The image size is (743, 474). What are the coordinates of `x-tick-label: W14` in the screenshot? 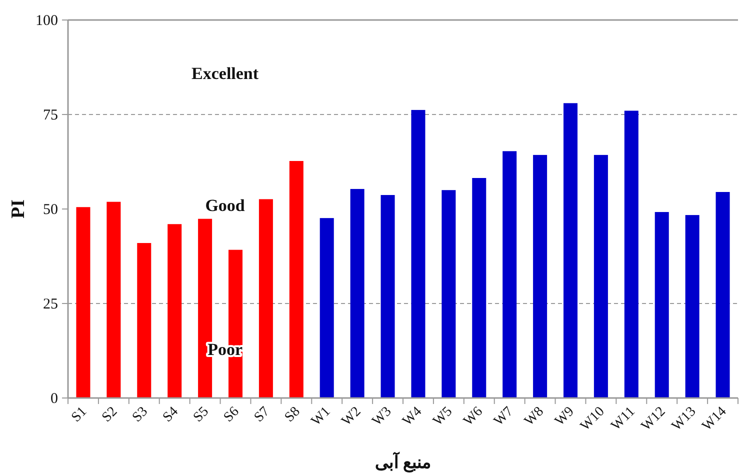 It's located at (715, 419).